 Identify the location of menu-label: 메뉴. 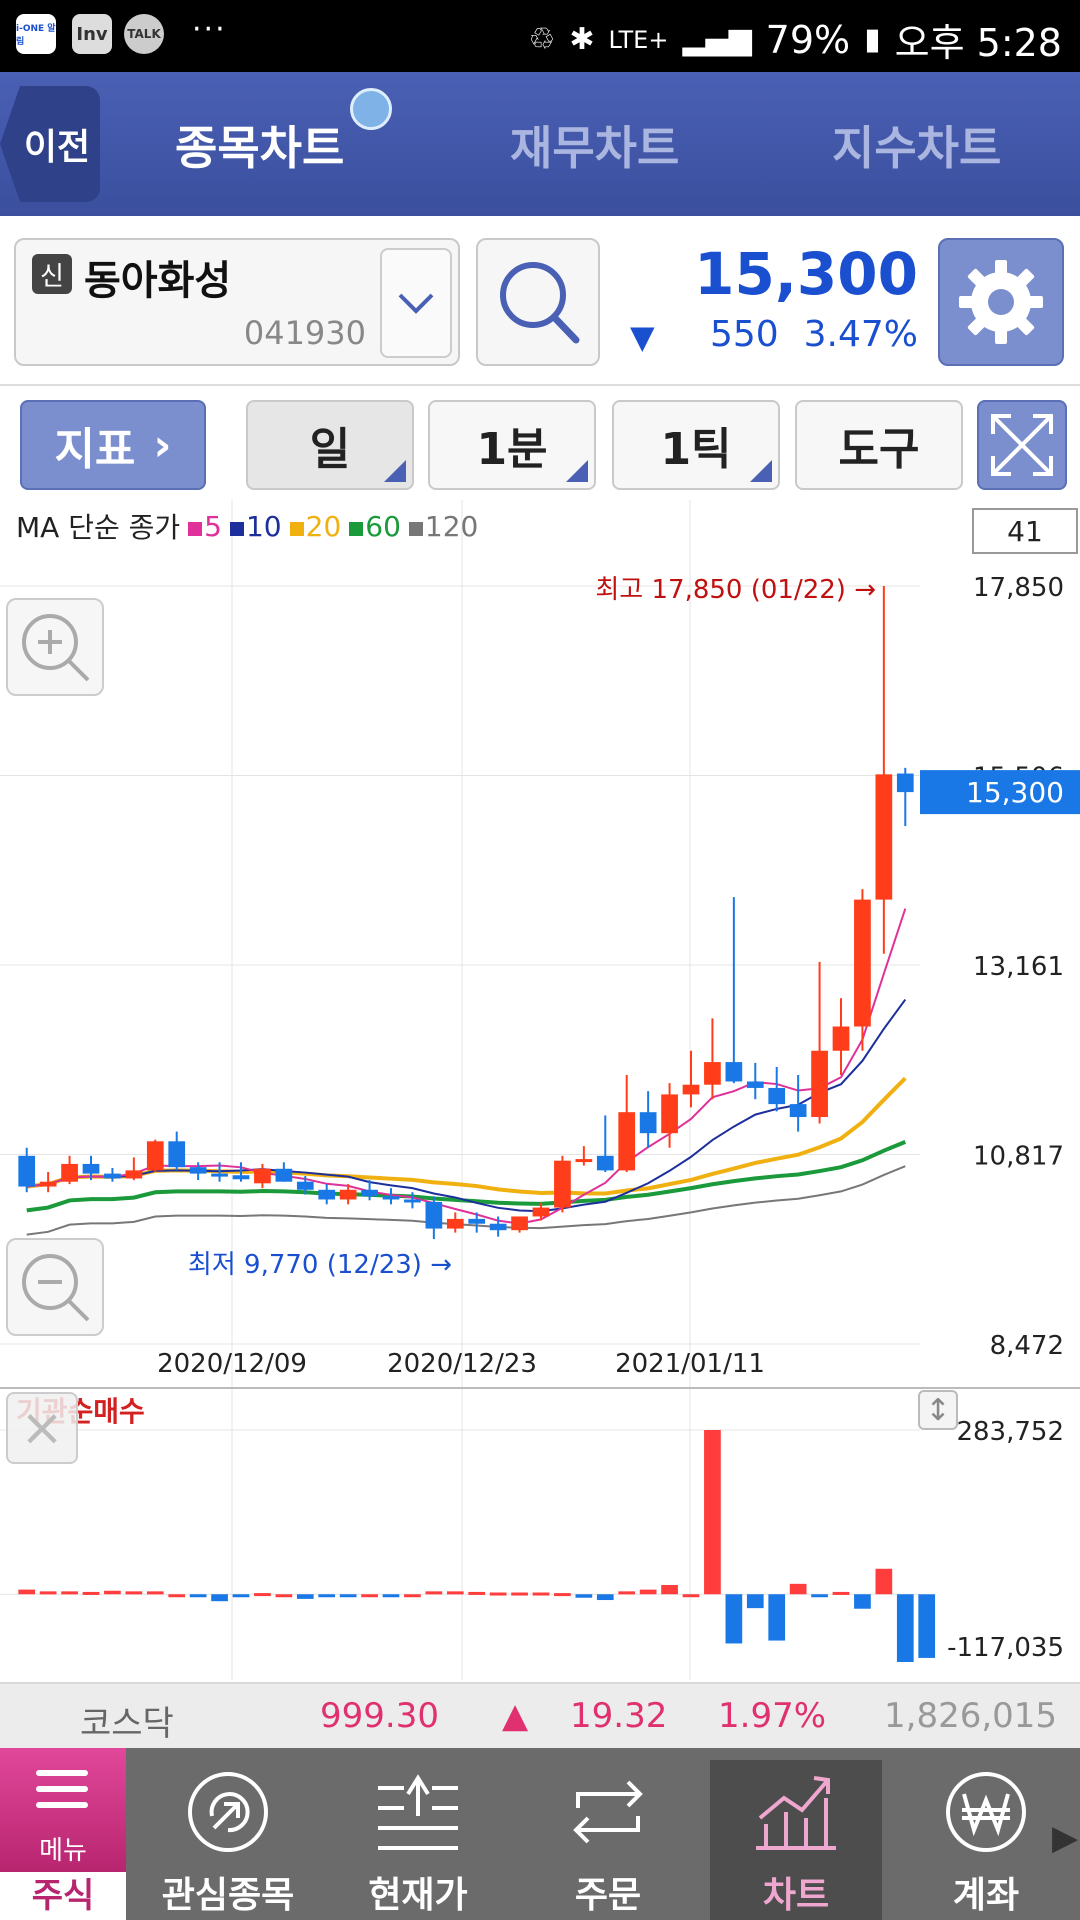
(63, 1851).